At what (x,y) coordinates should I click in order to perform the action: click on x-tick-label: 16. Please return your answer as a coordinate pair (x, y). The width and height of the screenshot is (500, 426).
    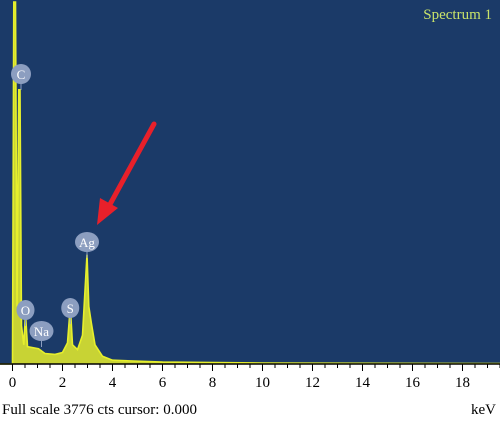
    Looking at the image, I should click on (413, 383).